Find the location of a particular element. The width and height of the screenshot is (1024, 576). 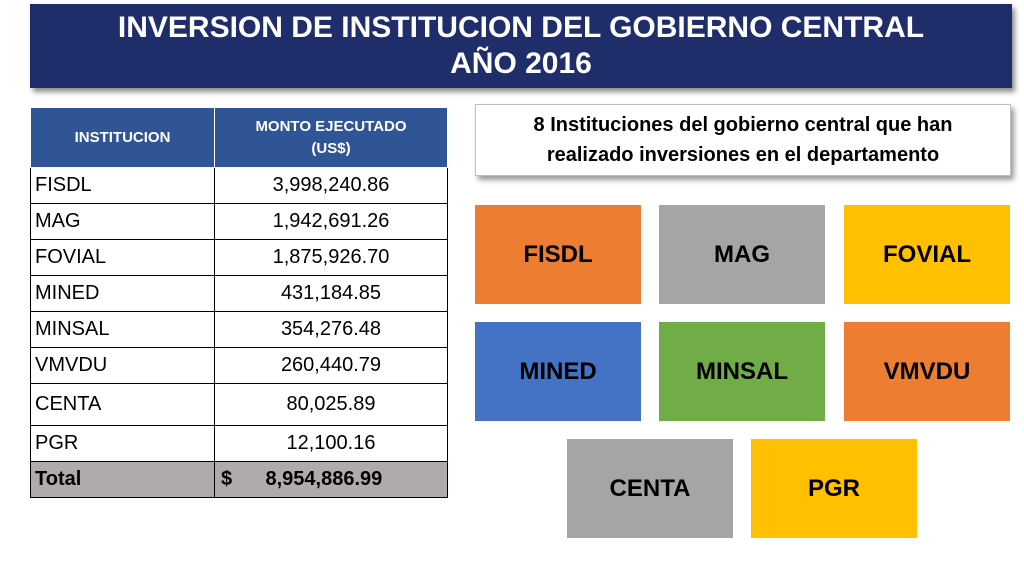

institution-box-fovial: FOVIAL is located at coordinates (927, 254).